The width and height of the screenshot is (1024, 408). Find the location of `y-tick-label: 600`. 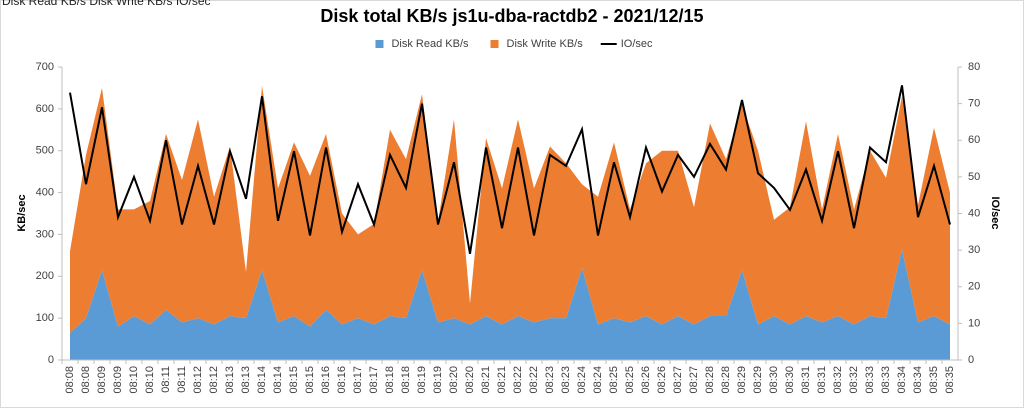

y-tick-label: 600 is located at coordinates (45, 109).